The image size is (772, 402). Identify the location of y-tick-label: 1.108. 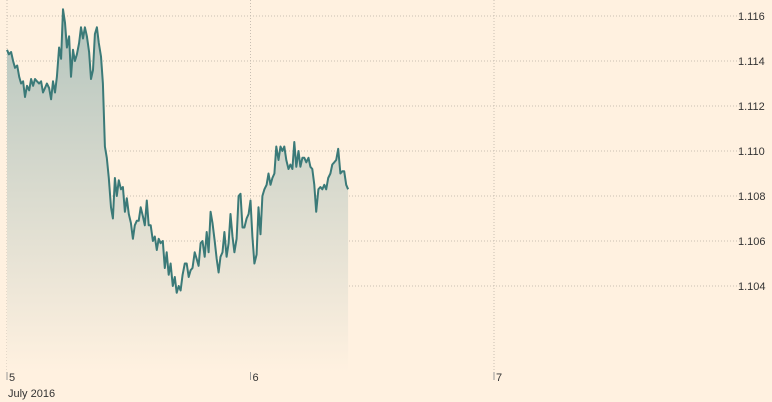
(752, 197).